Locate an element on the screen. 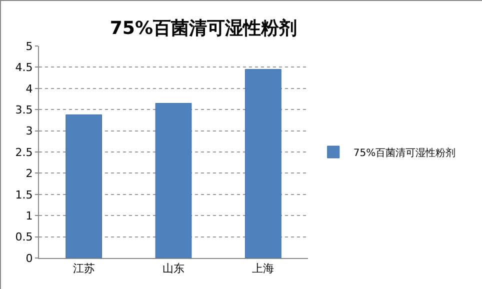  y-tick-label: 0.5 is located at coordinates (24, 237).